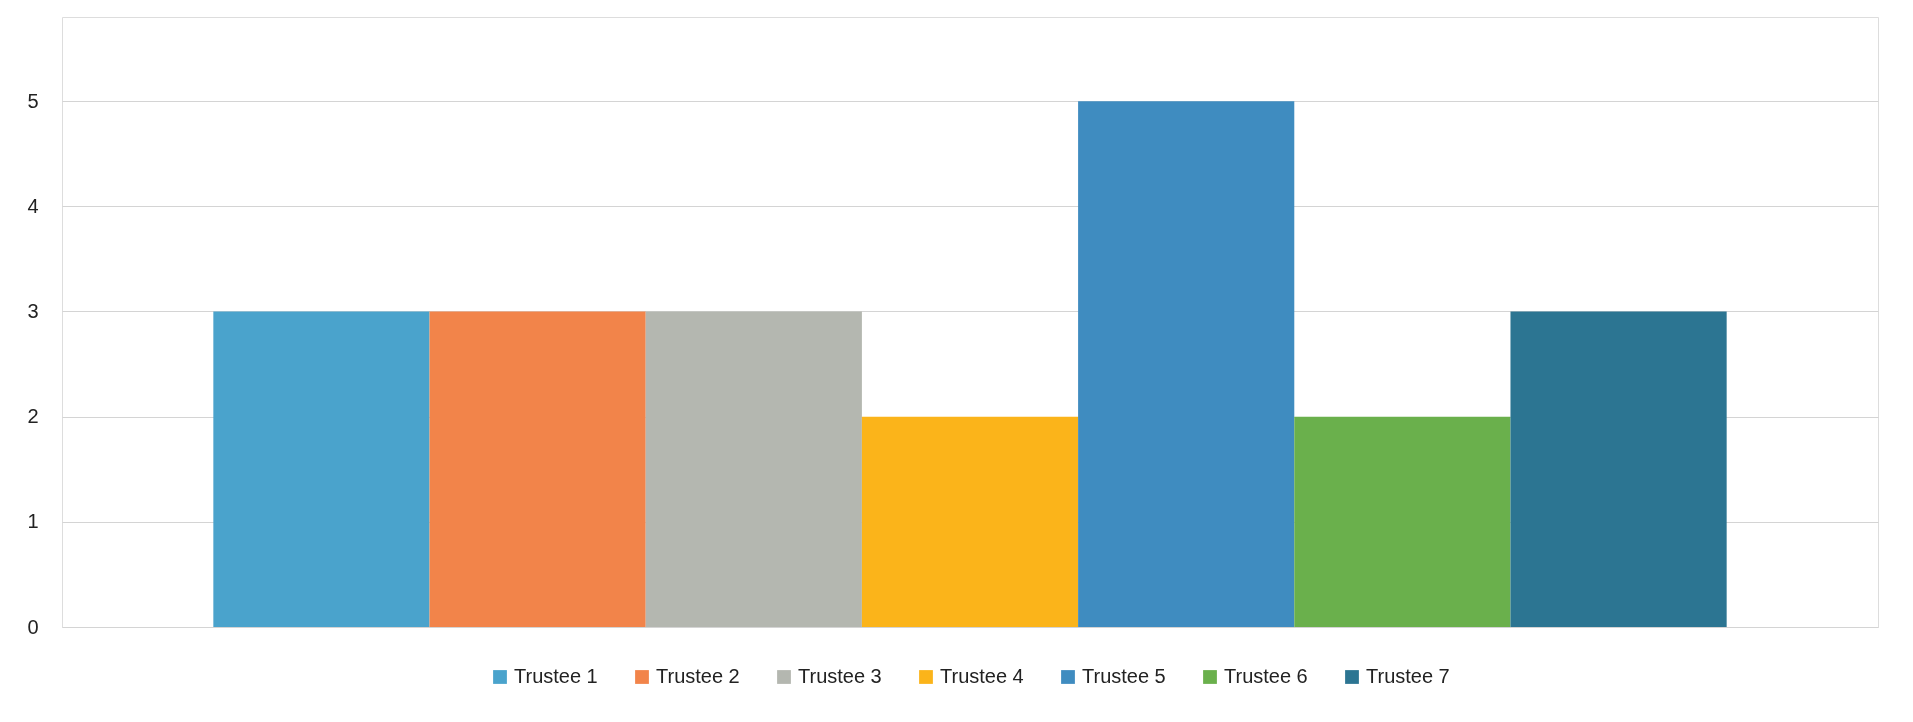 The width and height of the screenshot is (1913, 722). Describe the element at coordinates (33, 205) in the screenshot. I see `y-tick-label: 4` at that location.